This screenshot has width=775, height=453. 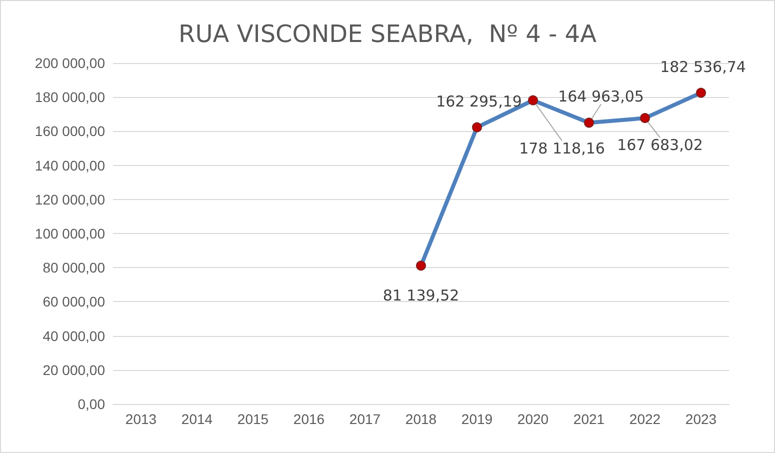 I want to click on y-tick-label: 140 000,00, so click(x=70, y=165).